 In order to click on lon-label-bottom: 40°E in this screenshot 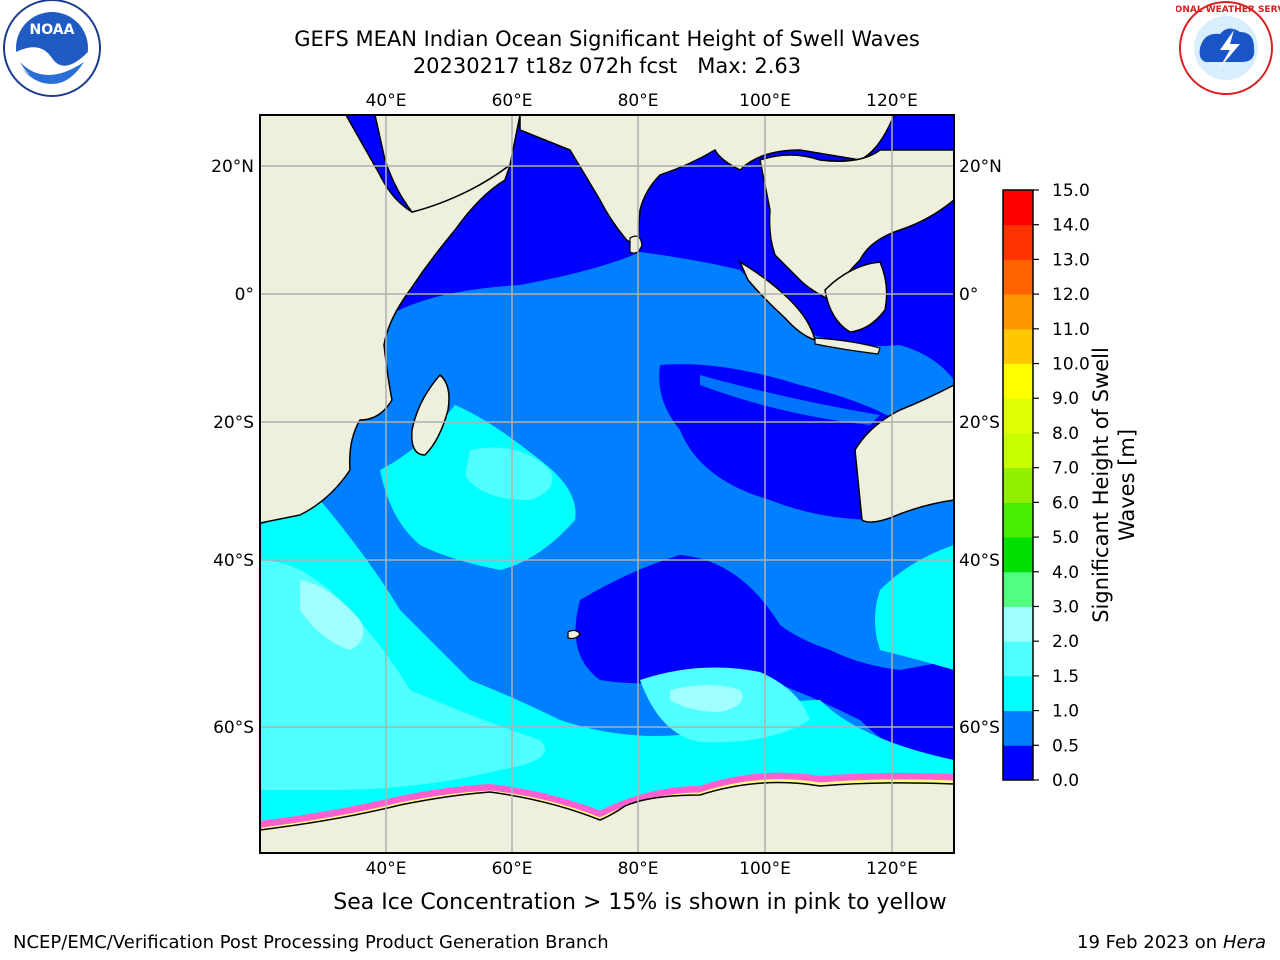, I will do `click(386, 869)`.